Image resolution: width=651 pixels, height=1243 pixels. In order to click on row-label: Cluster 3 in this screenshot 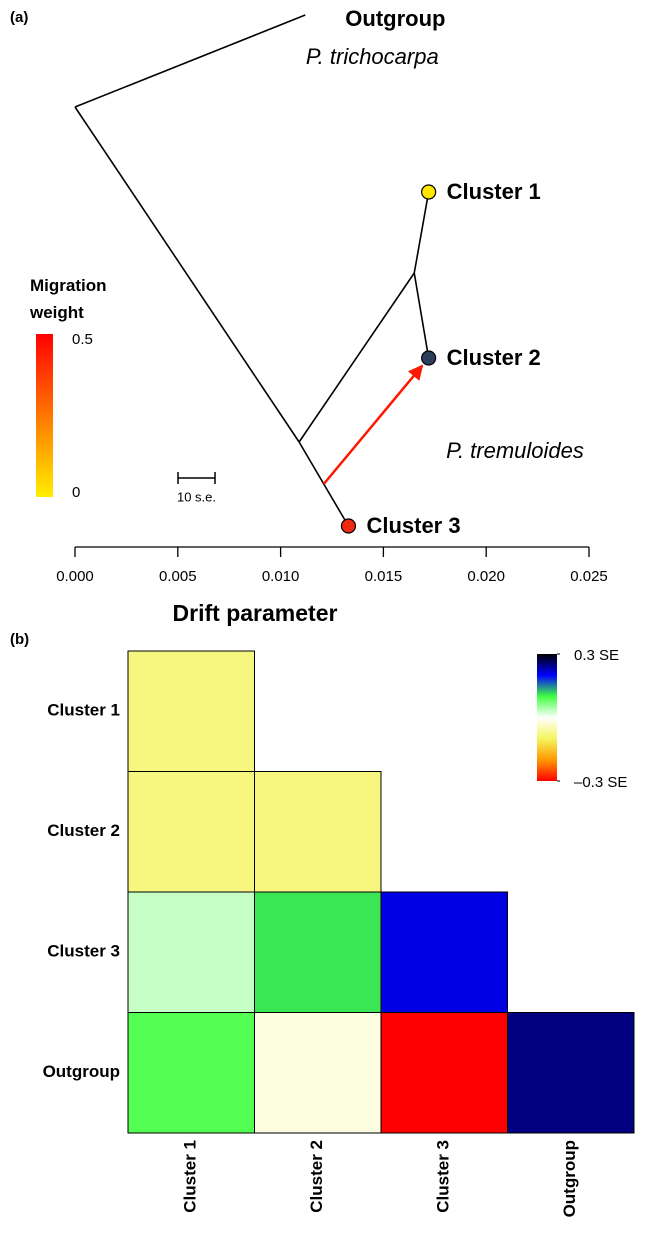, I will do `click(83, 951)`.